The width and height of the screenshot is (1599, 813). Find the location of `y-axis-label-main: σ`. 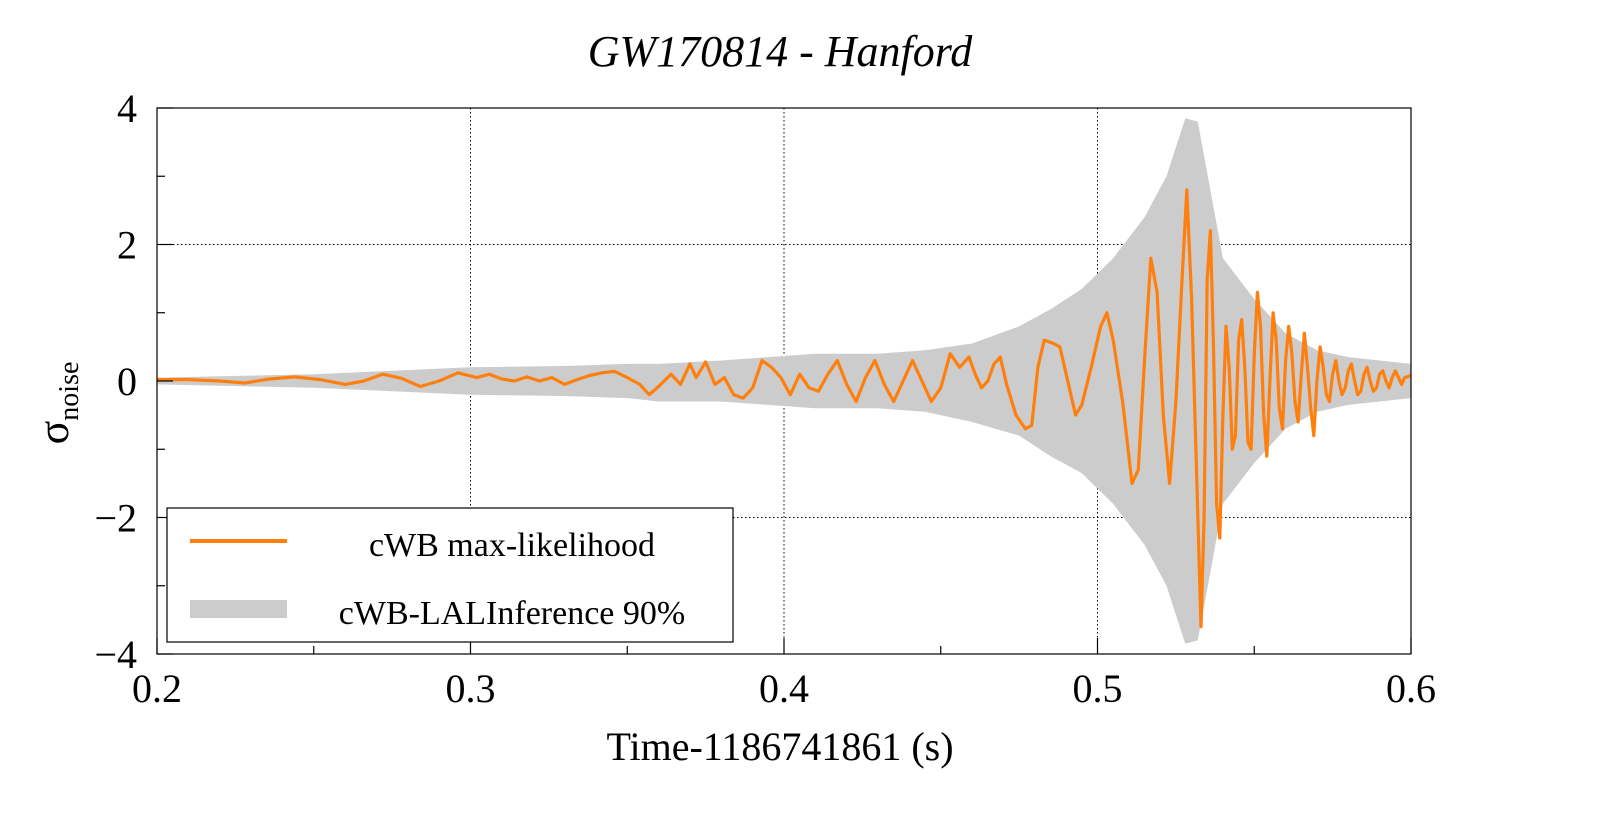

y-axis-label-main: σ is located at coordinates (53, 432).